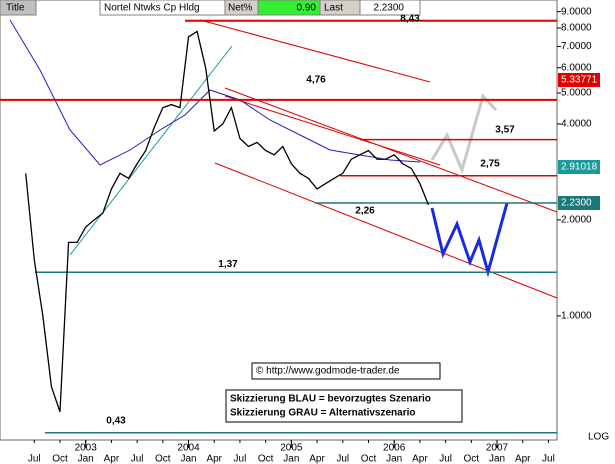 The height and width of the screenshot is (464, 615). Describe the element at coordinates (576, 28) in the screenshot. I see `y-tick-label: 8.0000` at that location.